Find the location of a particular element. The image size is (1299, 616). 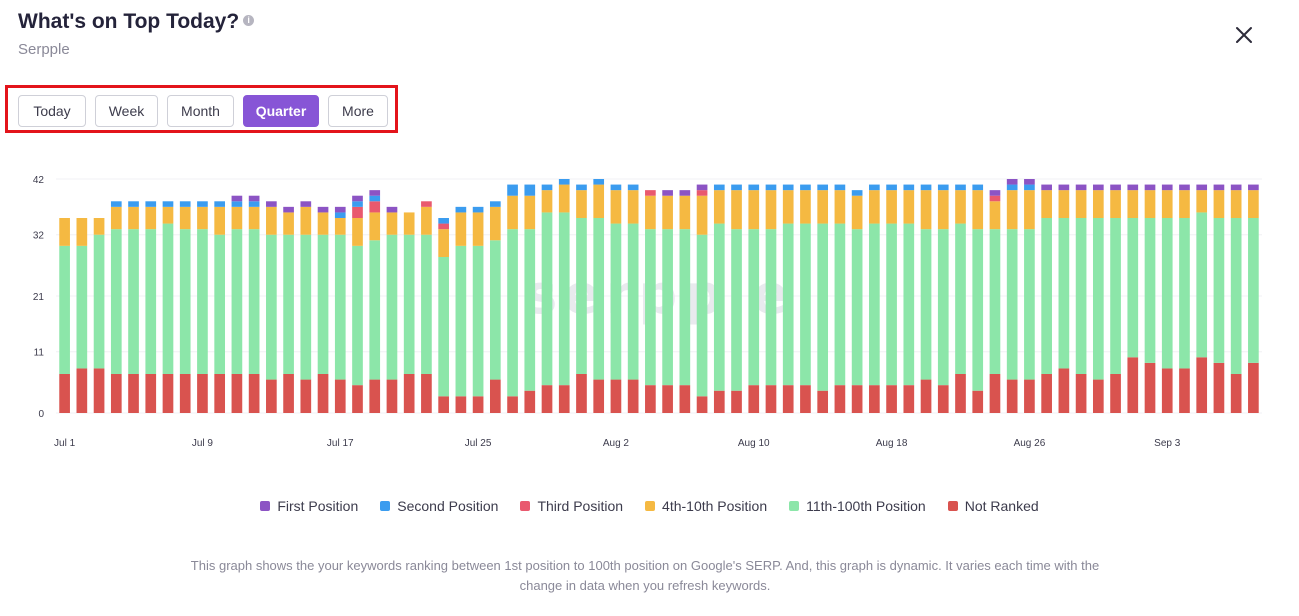

legend-item-third: Third Position is located at coordinates (571, 506).